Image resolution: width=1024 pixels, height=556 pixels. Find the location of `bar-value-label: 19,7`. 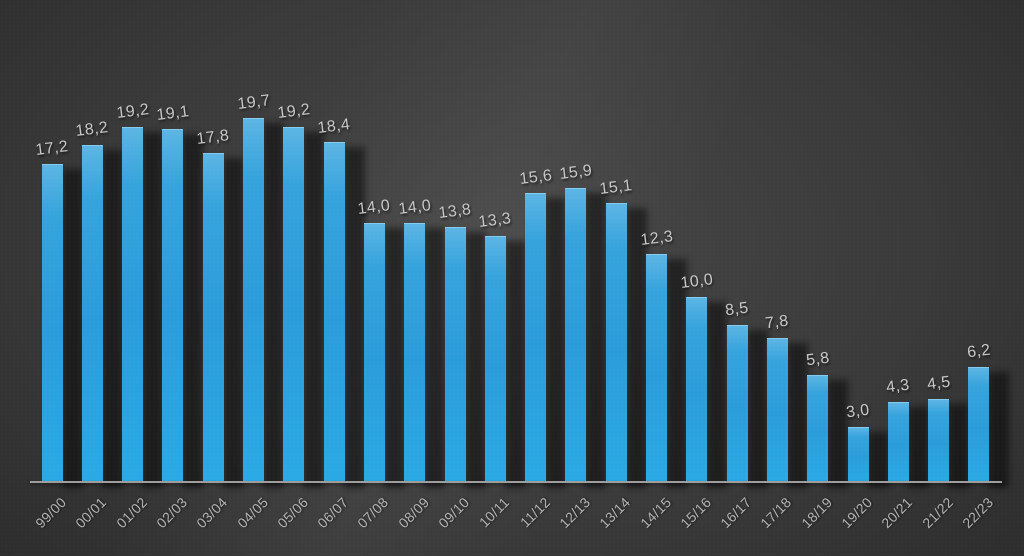

bar-value-label: 19,7 is located at coordinates (253, 102).